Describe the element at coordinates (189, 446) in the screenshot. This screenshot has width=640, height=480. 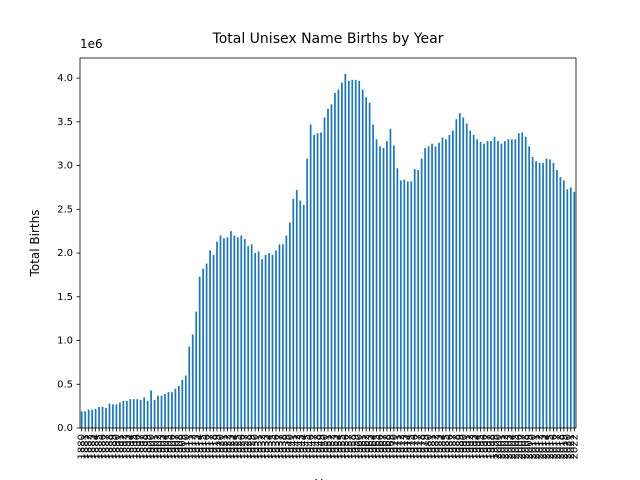
I see `x-tick-label: 1911` at that location.